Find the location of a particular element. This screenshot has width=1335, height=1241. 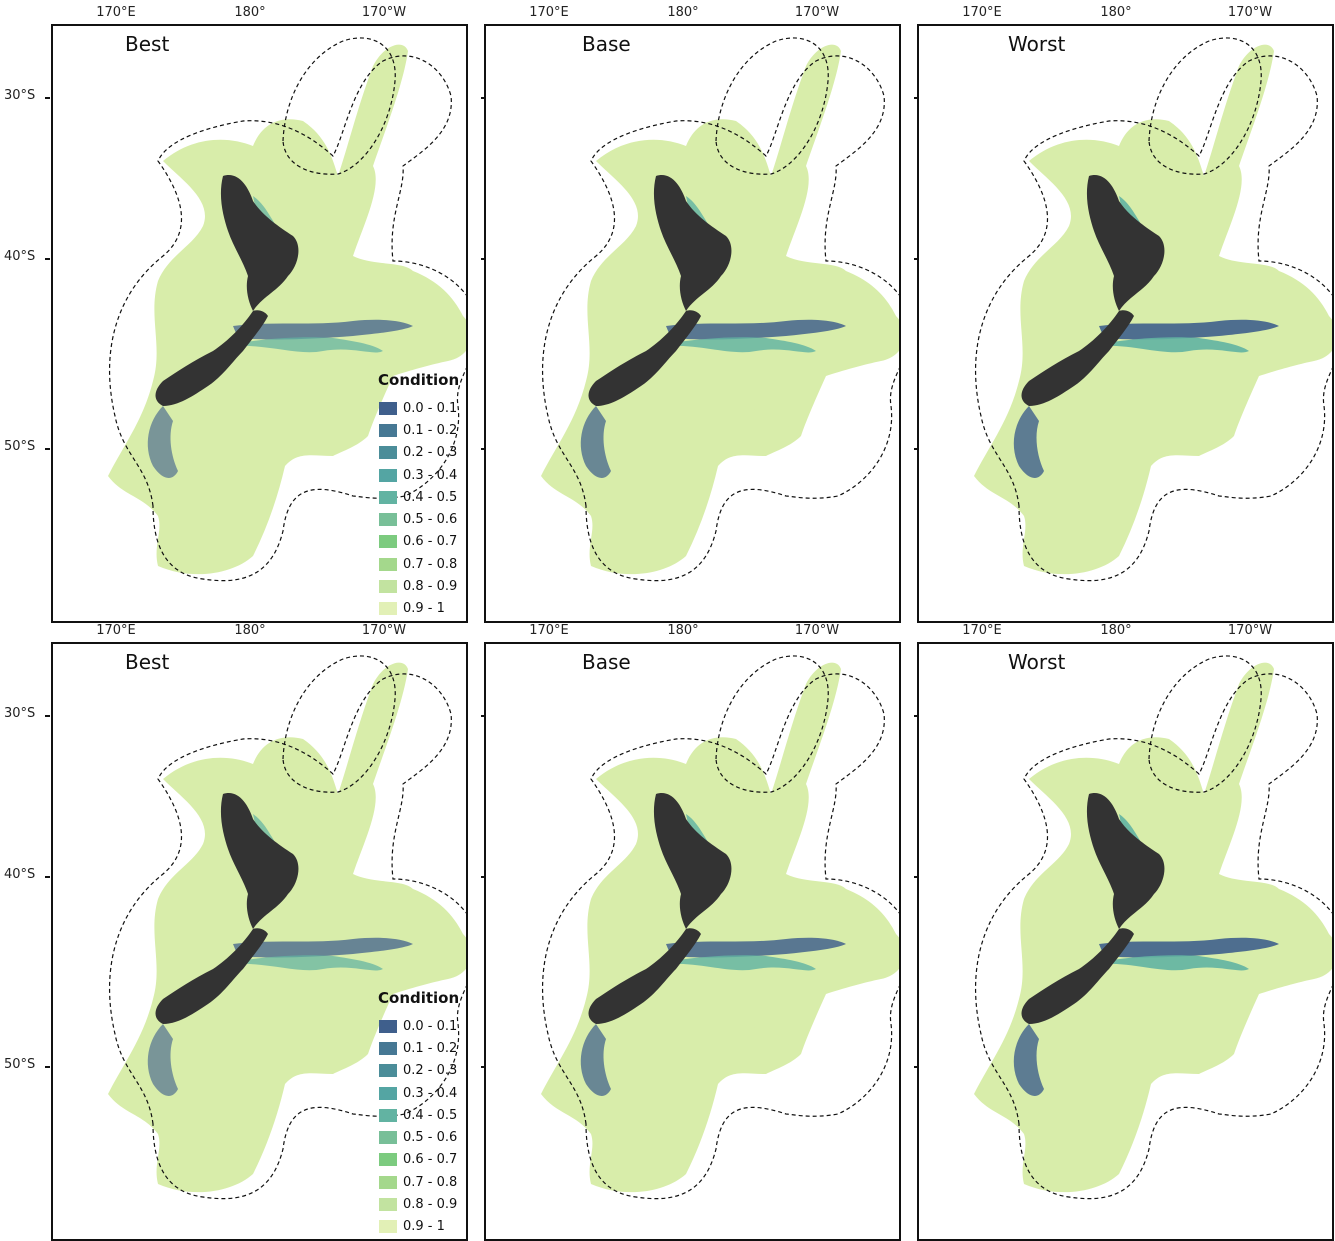

legend-item: 0.9 - 1 is located at coordinates (419, 1227).